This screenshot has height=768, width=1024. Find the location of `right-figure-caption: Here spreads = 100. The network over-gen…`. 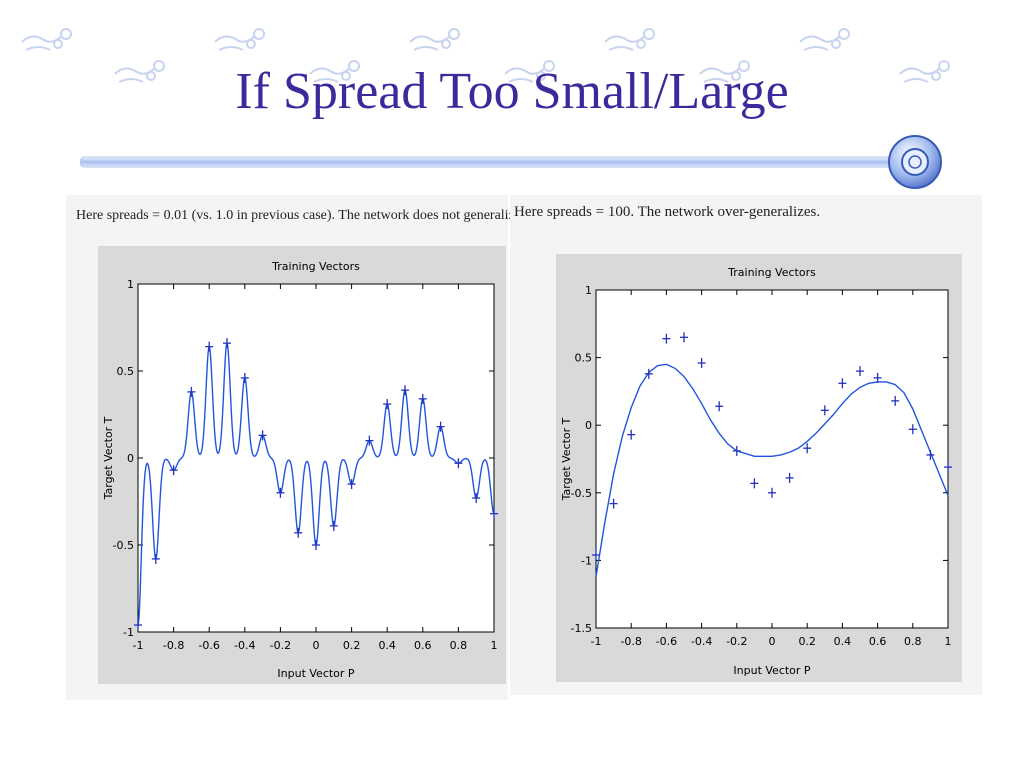

right-figure-caption: Here spreads = 100. The network over-gen… is located at coordinates (667, 212).